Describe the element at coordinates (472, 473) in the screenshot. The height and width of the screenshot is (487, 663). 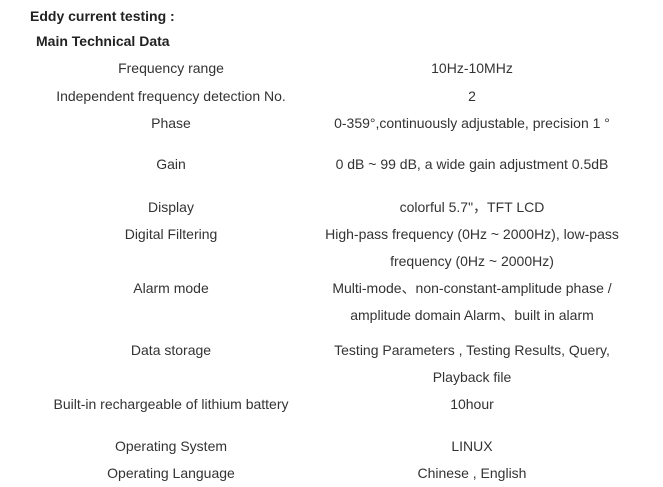
I see `spec-value: Chinese , English` at that location.